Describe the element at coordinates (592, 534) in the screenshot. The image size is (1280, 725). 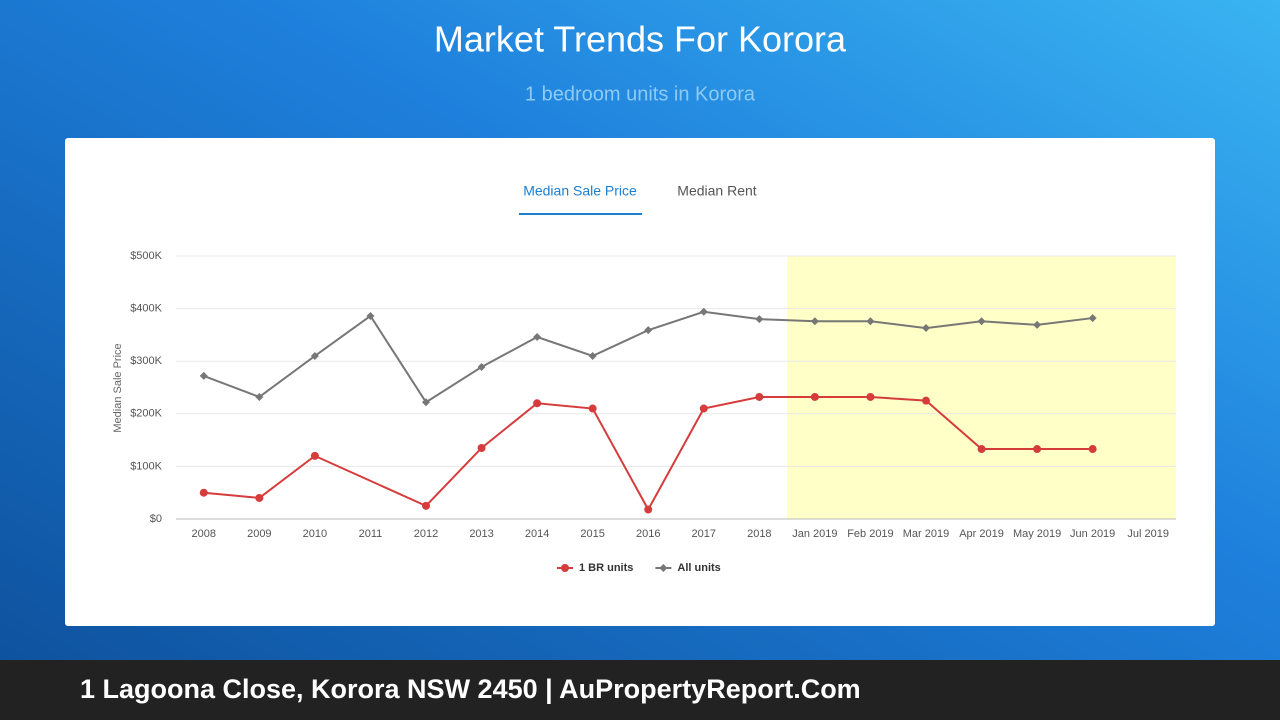
I see `x-tick-label: 2015` at that location.